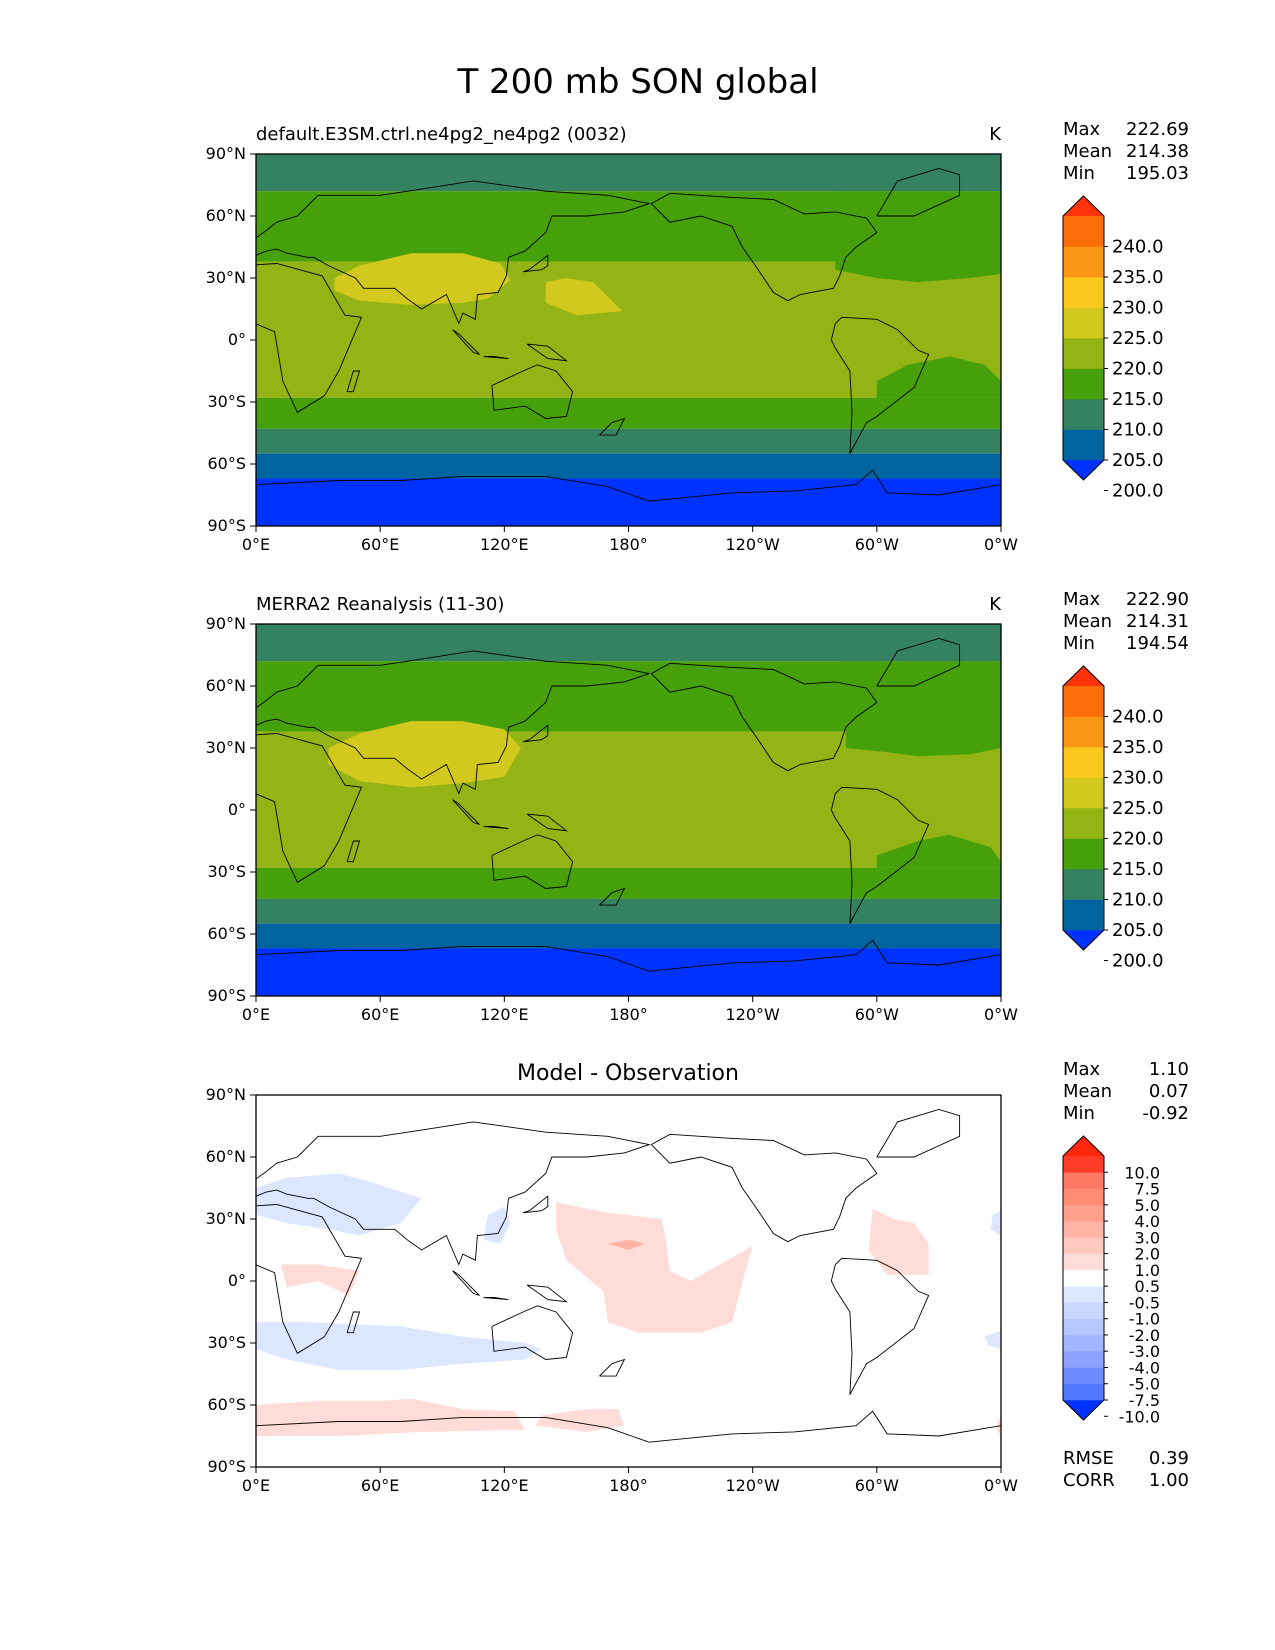 The width and height of the screenshot is (1275, 1650). I want to click on x-tick-label: 0°E, so click(256, 544).